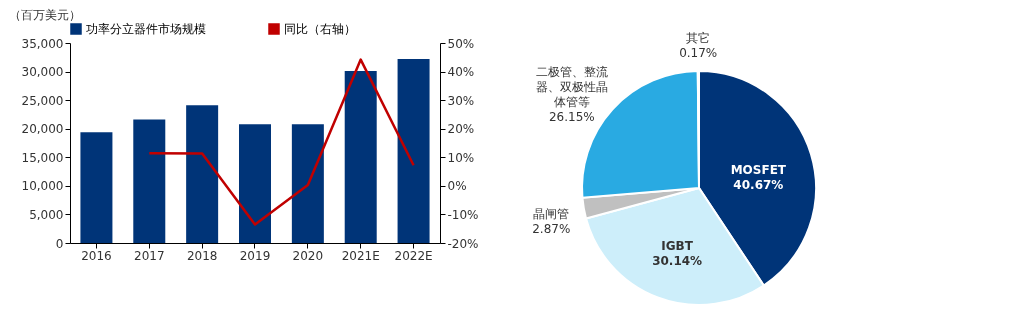  I want to click on y-tick-label: 30,000, so click(42, 72).